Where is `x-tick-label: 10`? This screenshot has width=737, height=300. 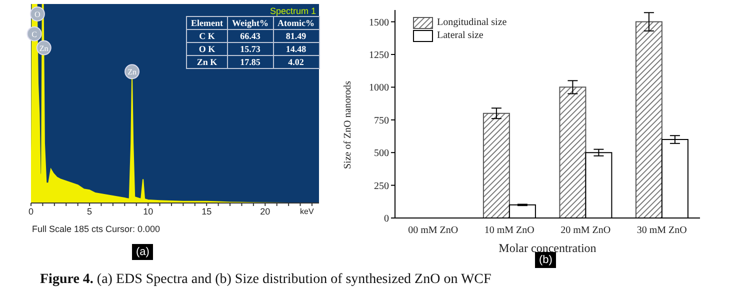
x-tick-label: 10 is located at coordinates (148, 211).